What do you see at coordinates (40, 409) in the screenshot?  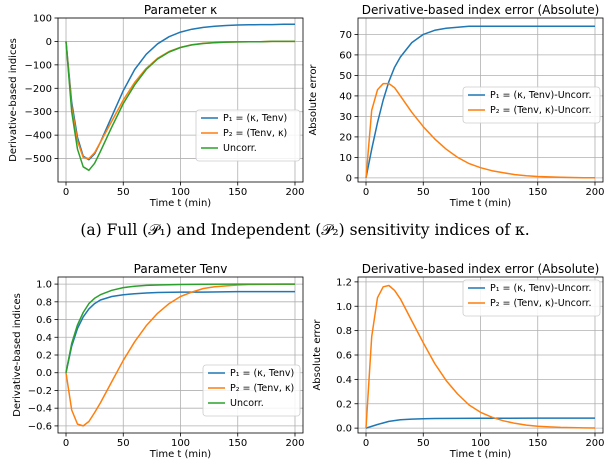 I see `y-tick-label: −0.4` at bounding box center [40, 409].